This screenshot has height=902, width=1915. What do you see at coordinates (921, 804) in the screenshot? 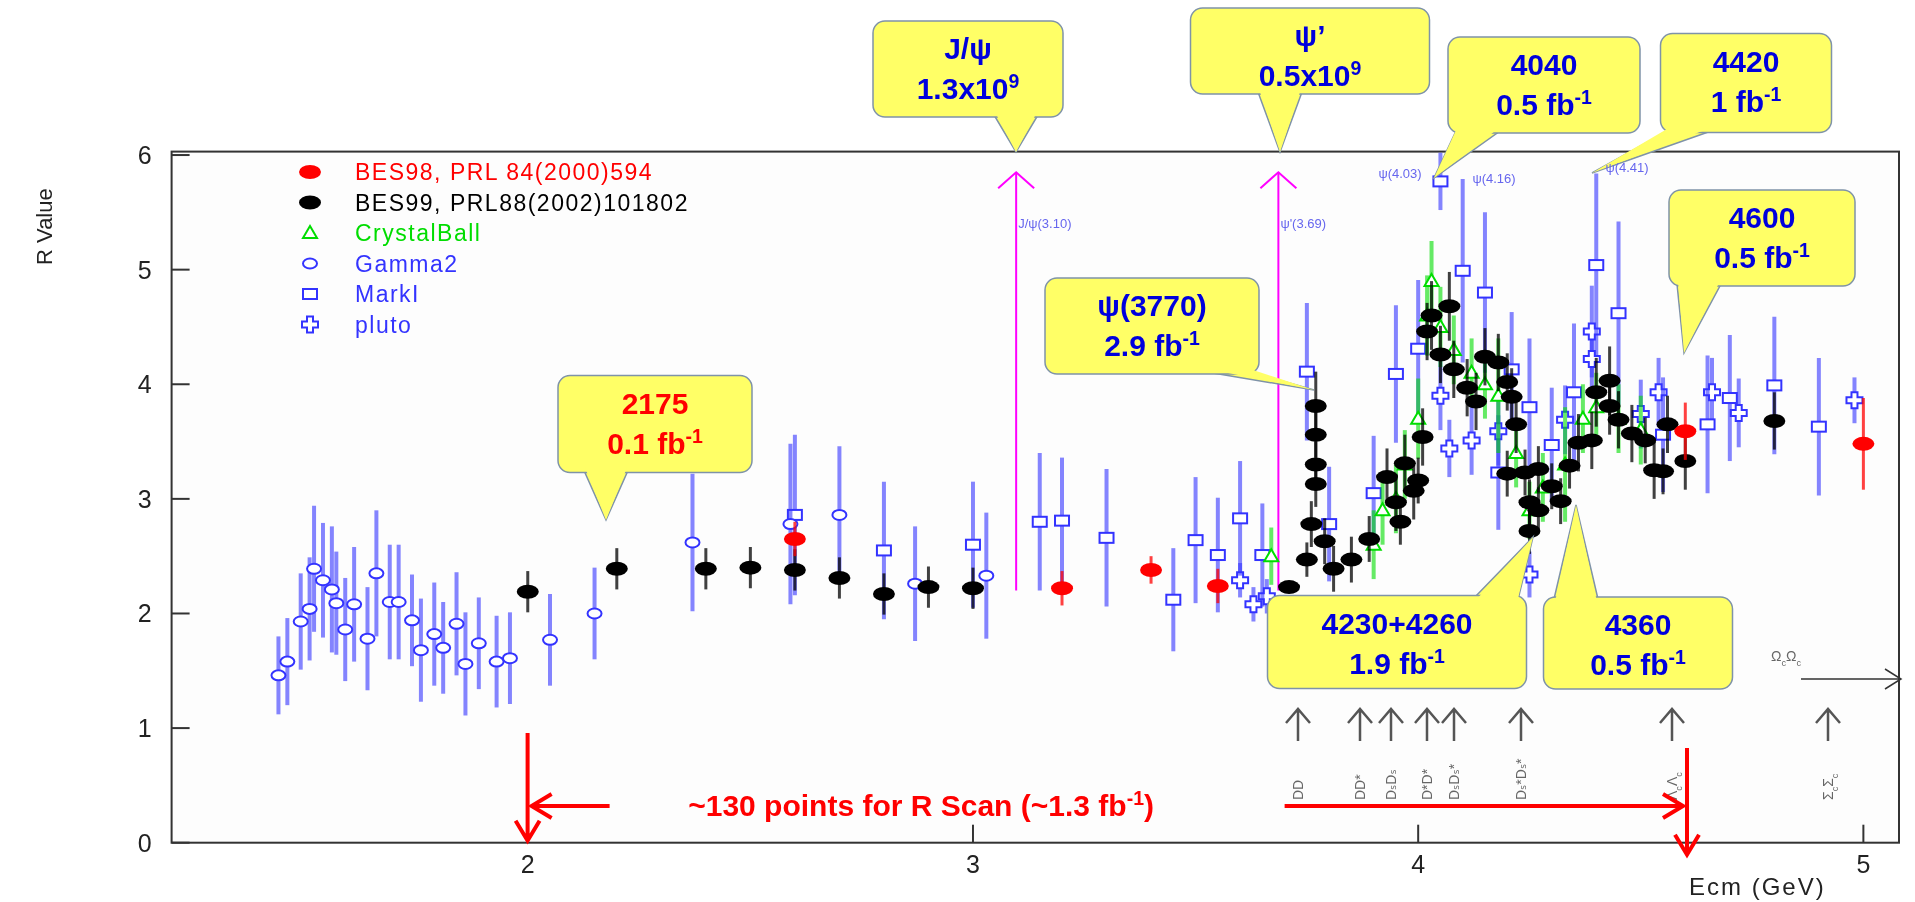
I see `annotation: ~130 points for R Scan (~1.3 fb$^{-1}$)` at bounding box center [921, 804].